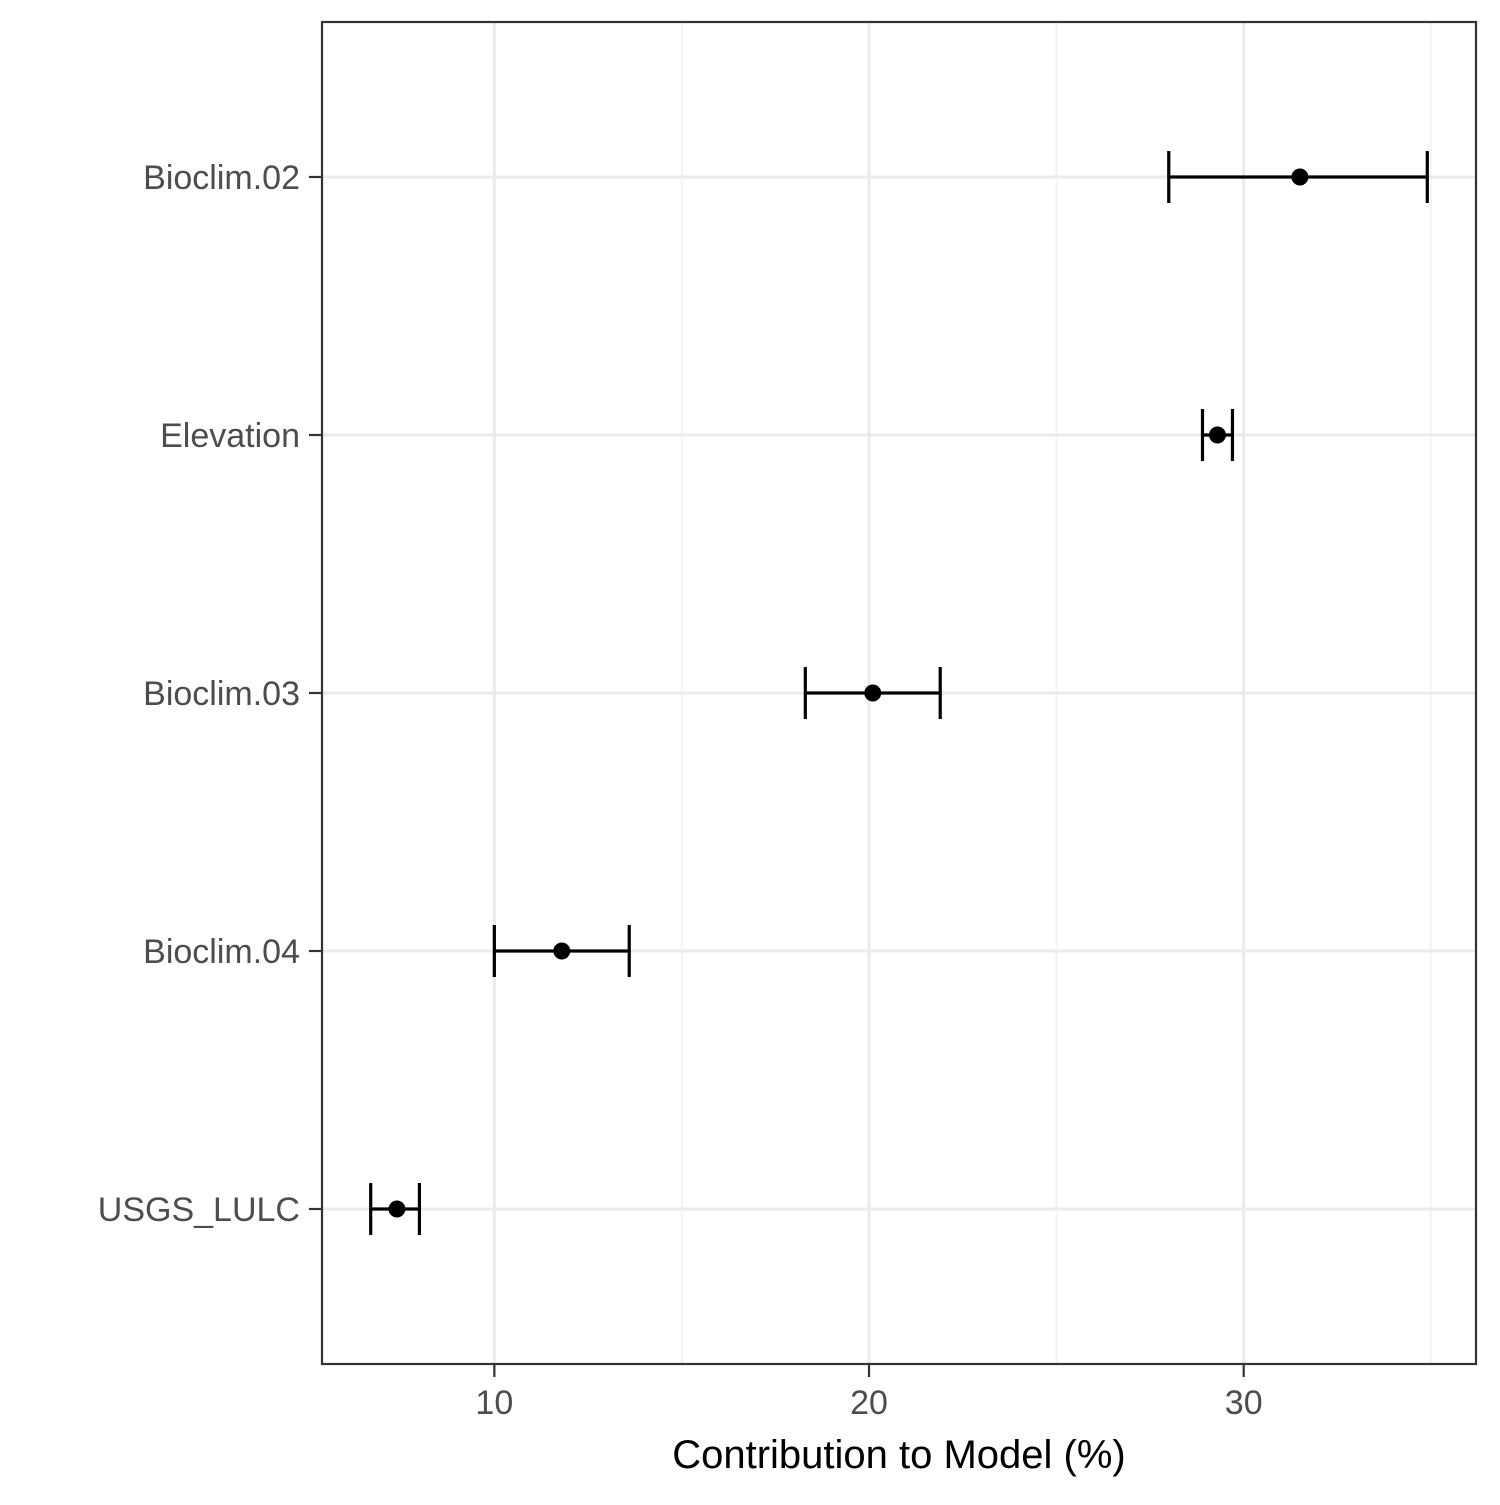  What do you see at coordinates (494, 1403) in the screenshot?
I see `x-tick-label: 10` at bounding box center [494, 1403].